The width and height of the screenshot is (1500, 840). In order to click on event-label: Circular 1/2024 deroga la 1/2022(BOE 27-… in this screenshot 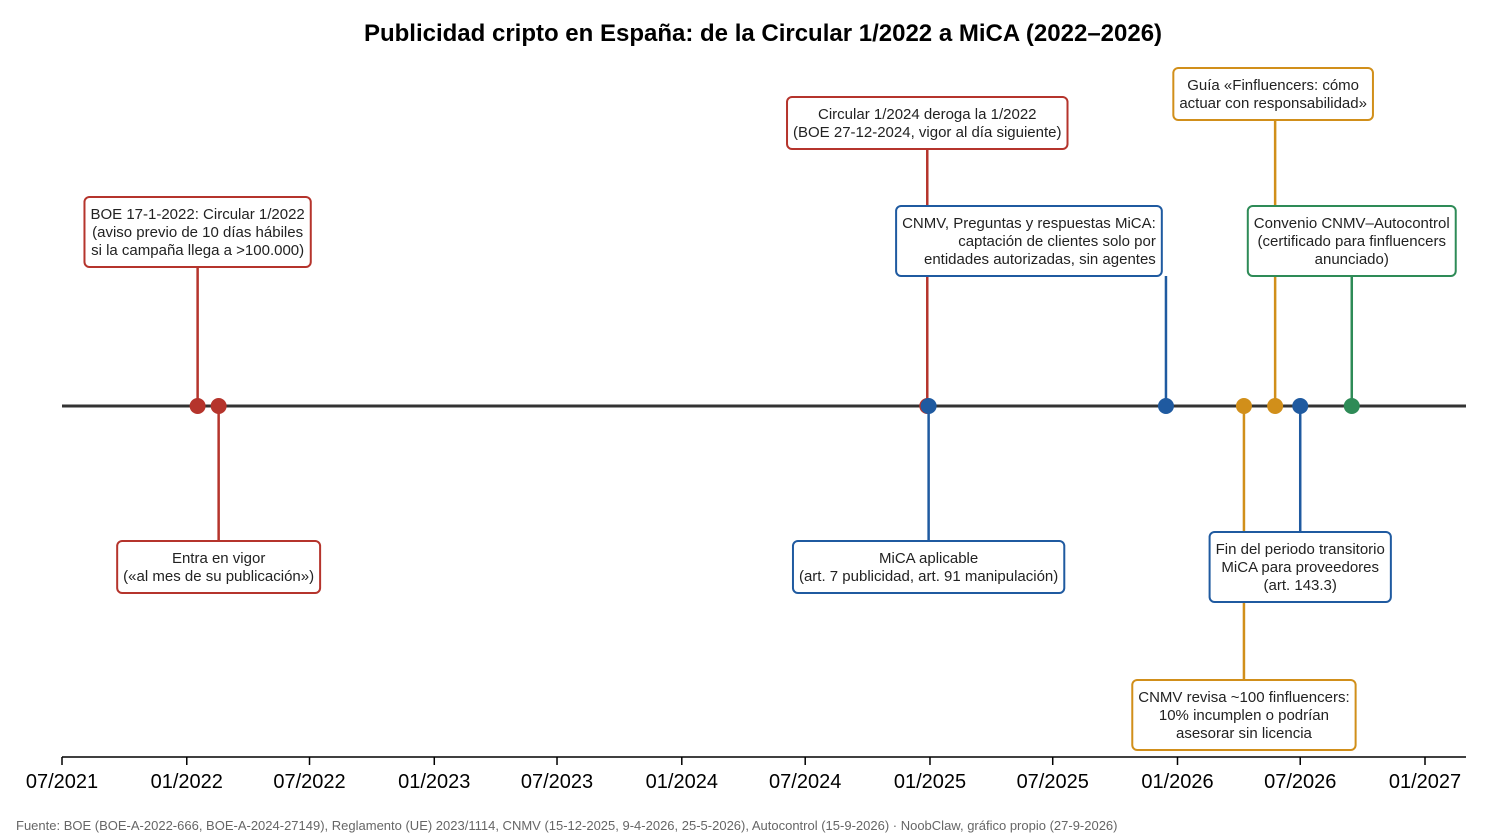, I will do `click(927, 123)`.